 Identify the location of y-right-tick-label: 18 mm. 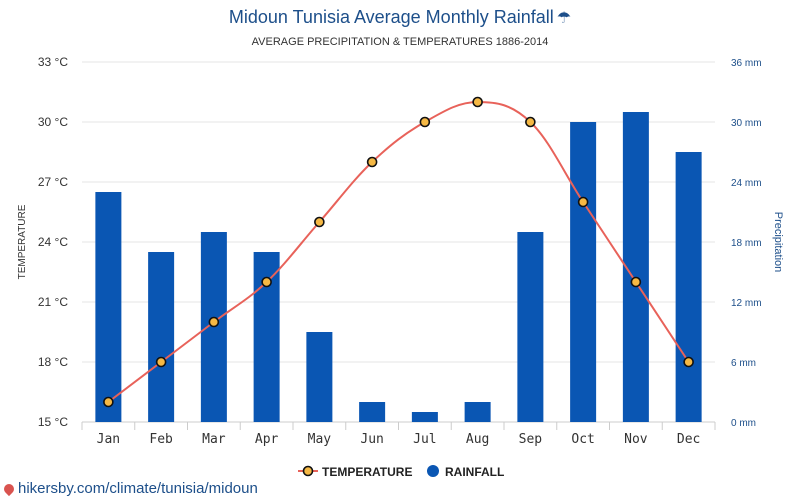
(746, 243).